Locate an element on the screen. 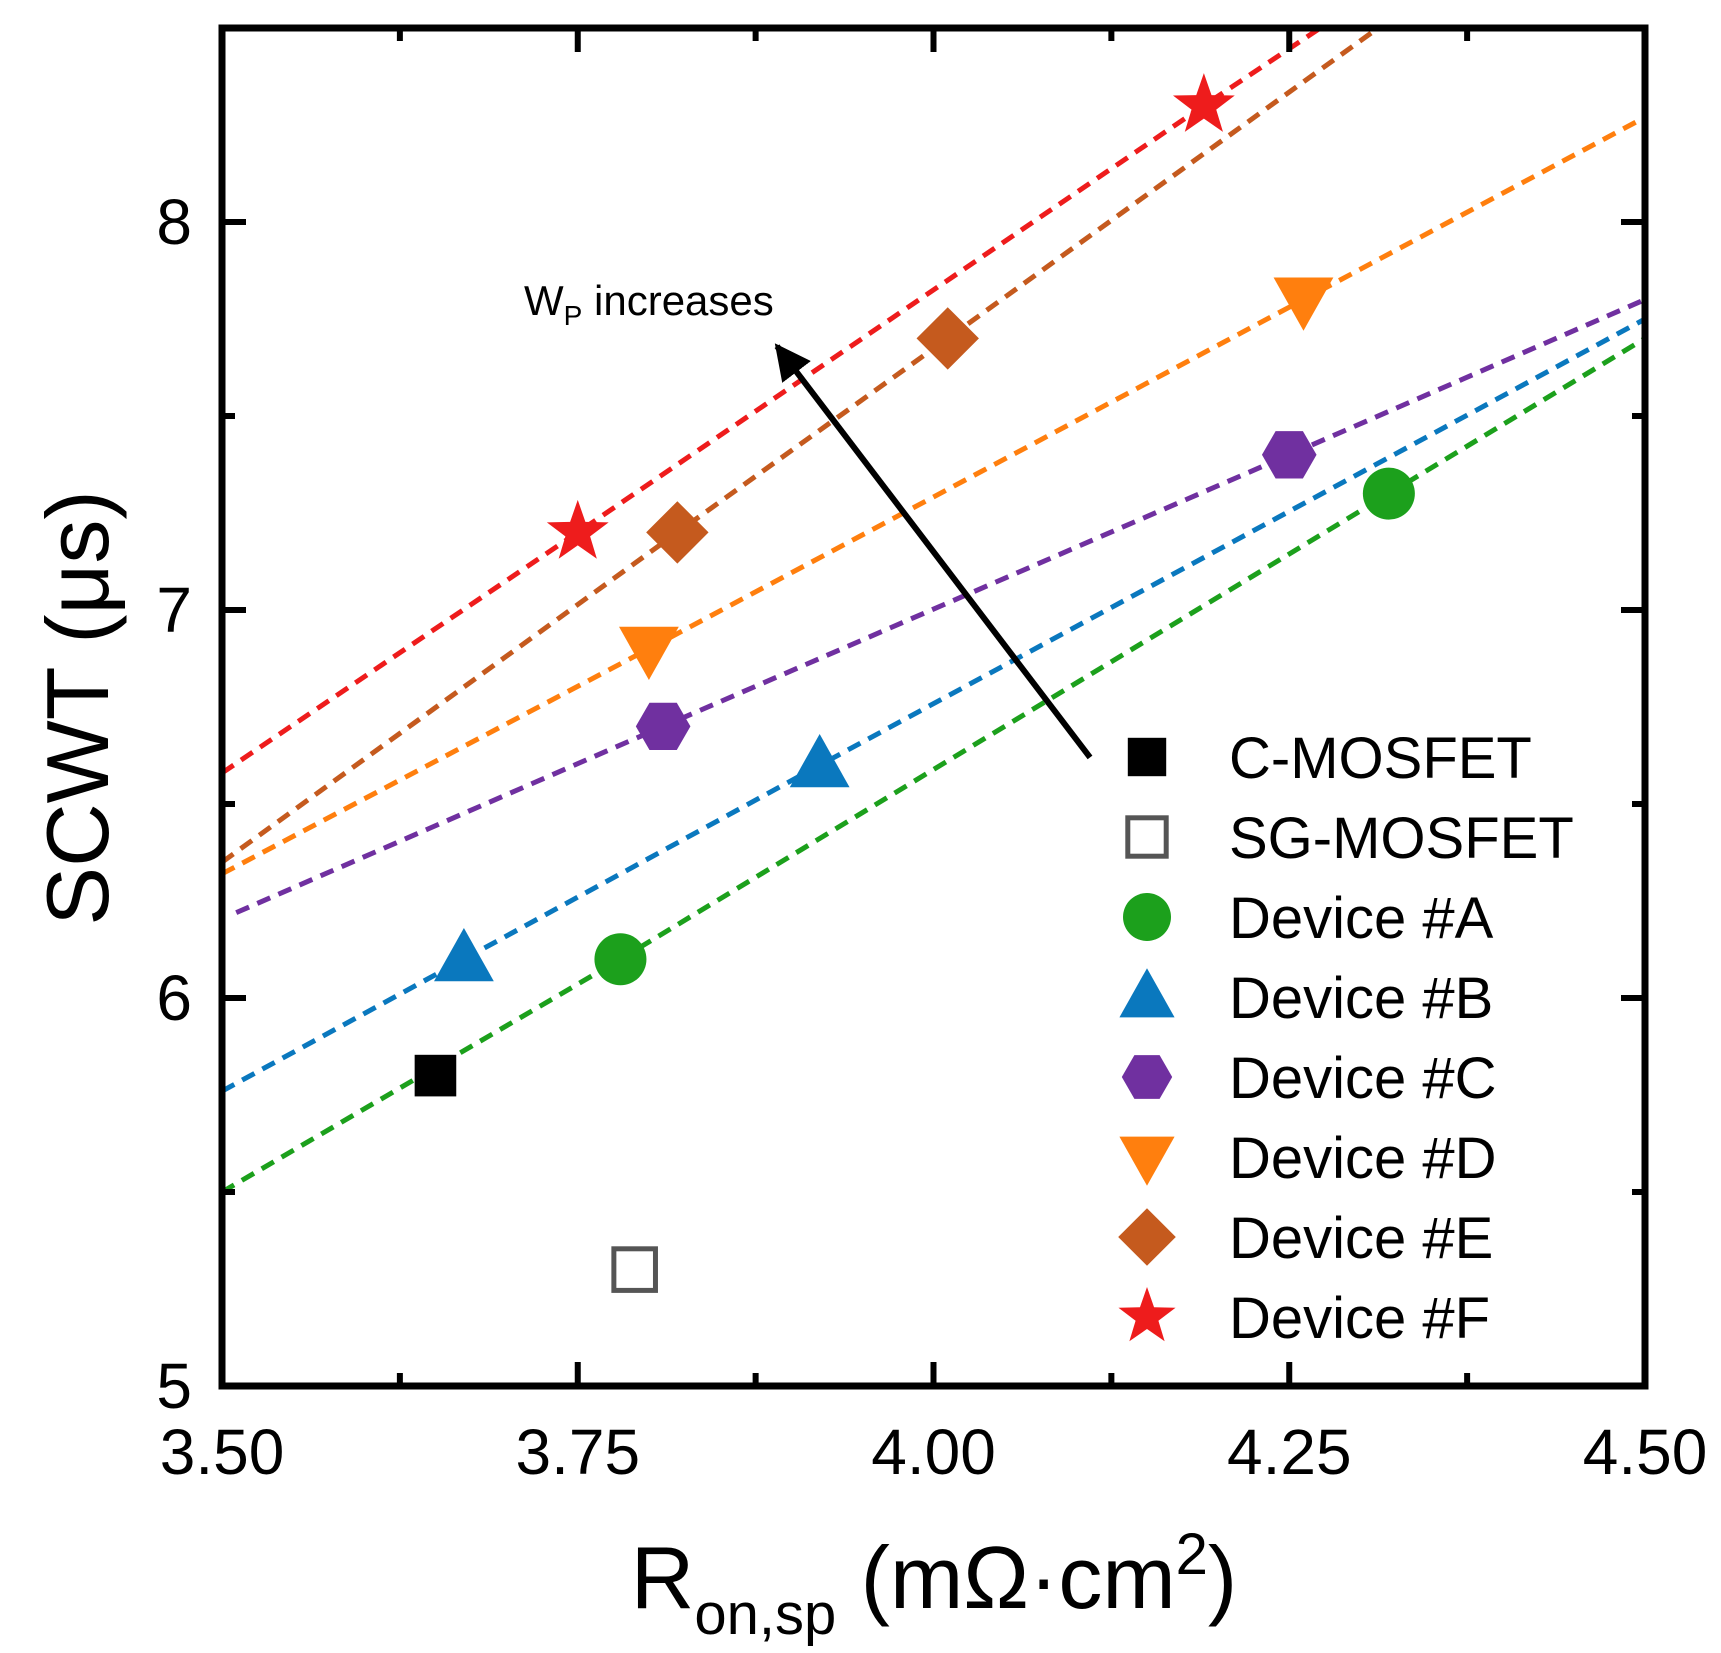 The width and height of the screenshot is (1721, 1653). legend-marker-device-f is located at coordinates (1147, 1314).